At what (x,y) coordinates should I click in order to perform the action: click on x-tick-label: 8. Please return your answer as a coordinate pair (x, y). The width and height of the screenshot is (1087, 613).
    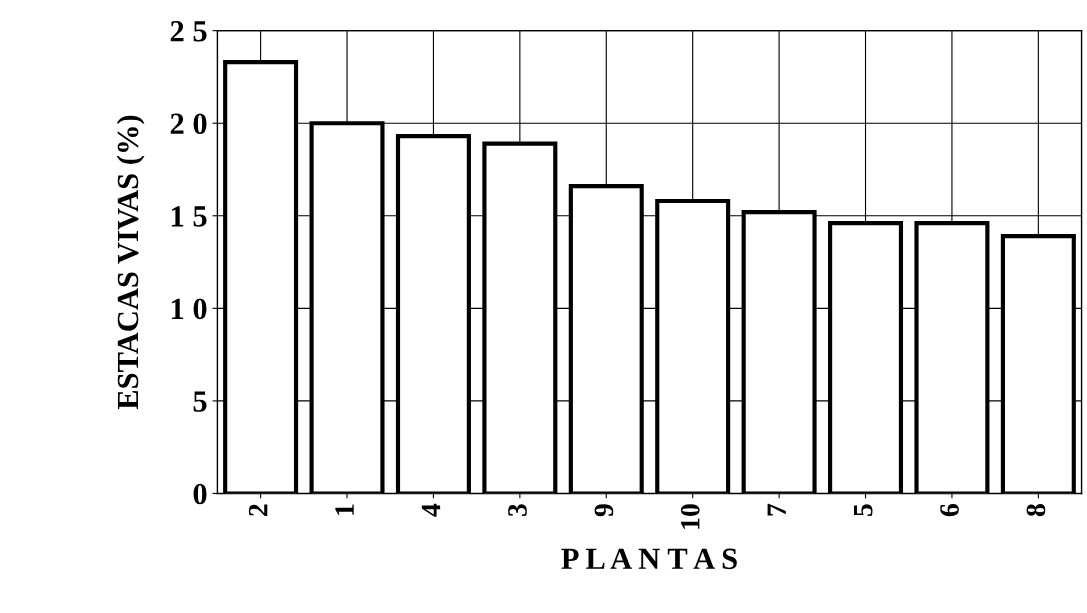
    Looking at the image, I should click on (1036, 510).